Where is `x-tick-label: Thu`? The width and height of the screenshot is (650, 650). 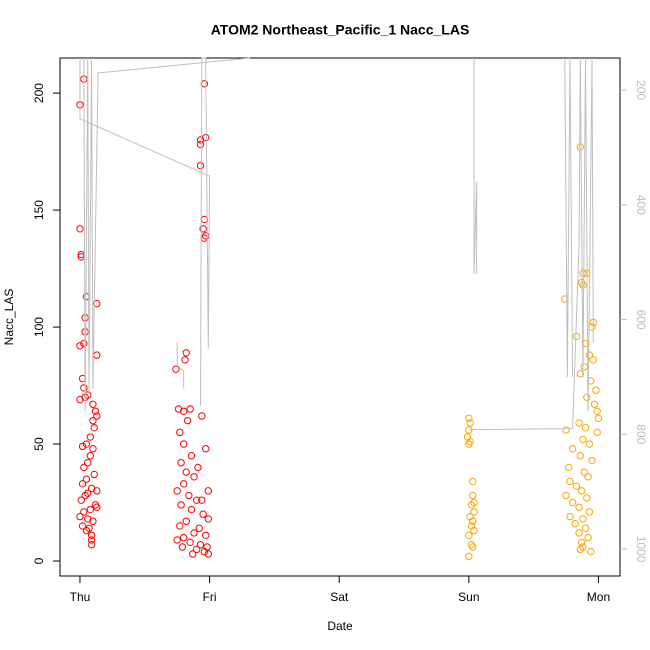 x-tick-label: Thu is located at coordinates (80, 597).